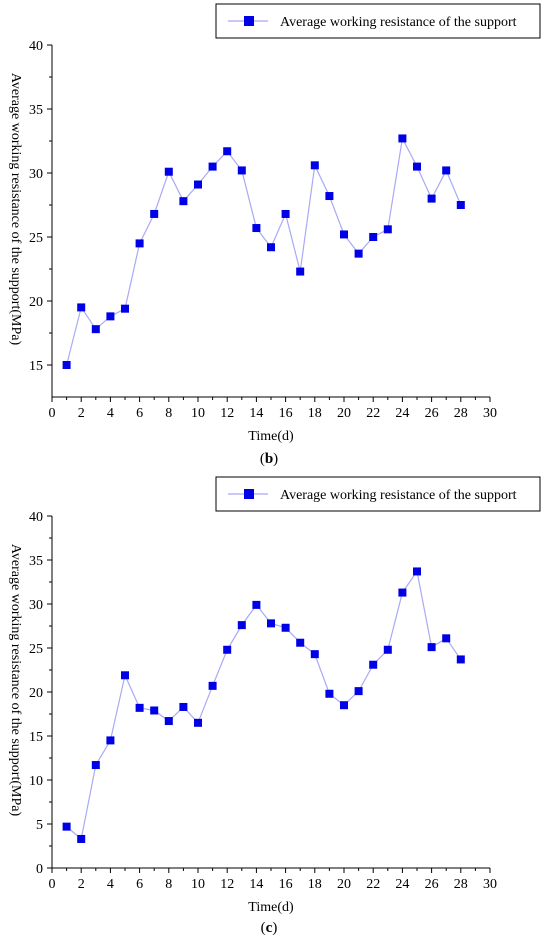 The width and height of the screenshot is (550, 944). I want to click on x-tick-label: 8, so click(168, 413).